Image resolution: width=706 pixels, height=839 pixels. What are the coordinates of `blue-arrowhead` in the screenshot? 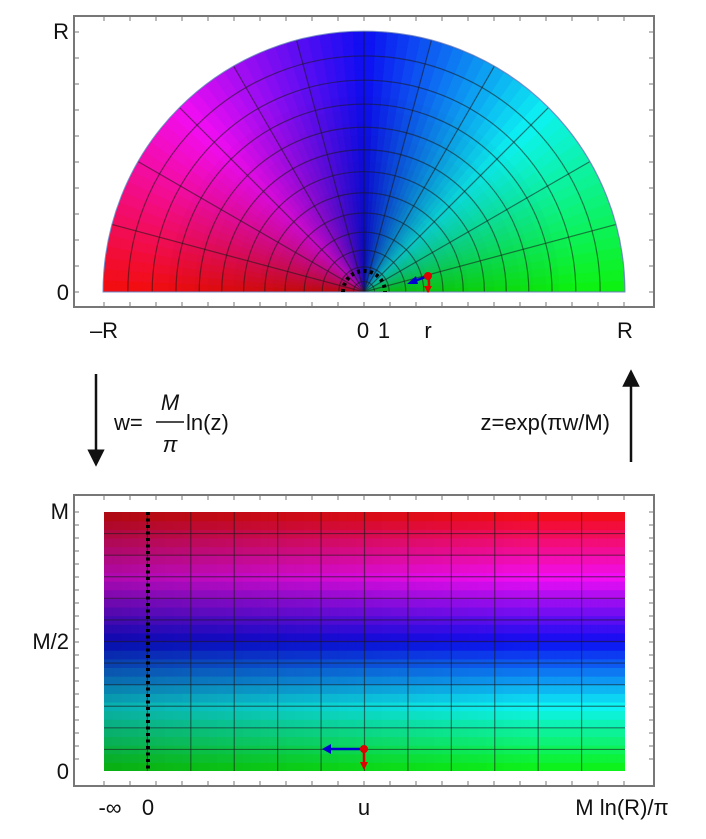 It's located at (412, 280).